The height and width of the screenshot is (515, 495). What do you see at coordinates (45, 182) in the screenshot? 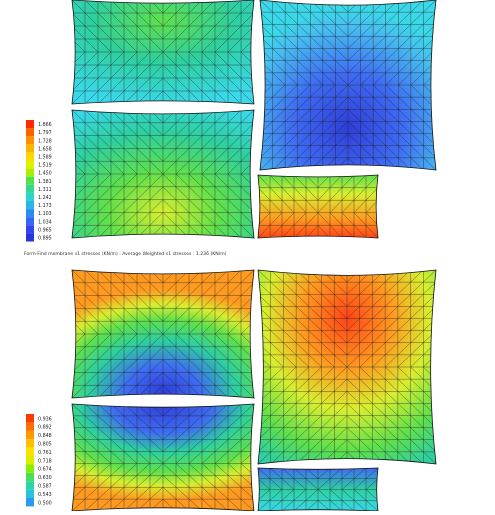
I see `legend-value: 1.381` at bounding box center [45, 182].